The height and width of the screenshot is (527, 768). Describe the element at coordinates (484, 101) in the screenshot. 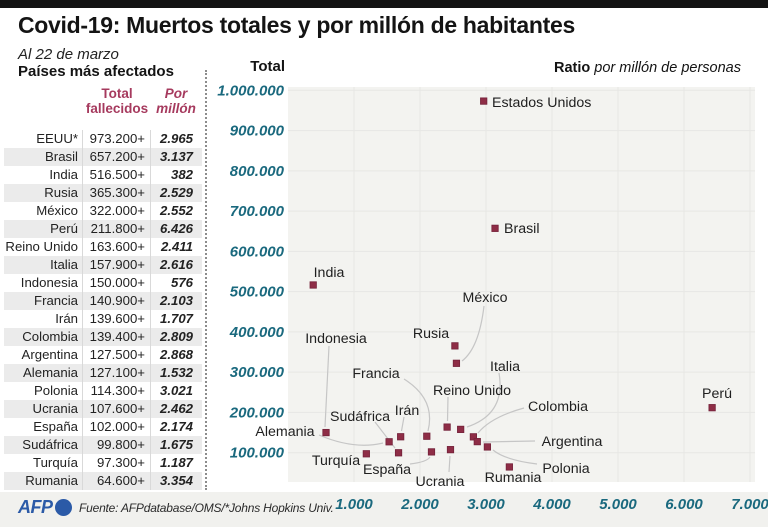

I see `data-point-estados-unidos` at that location.